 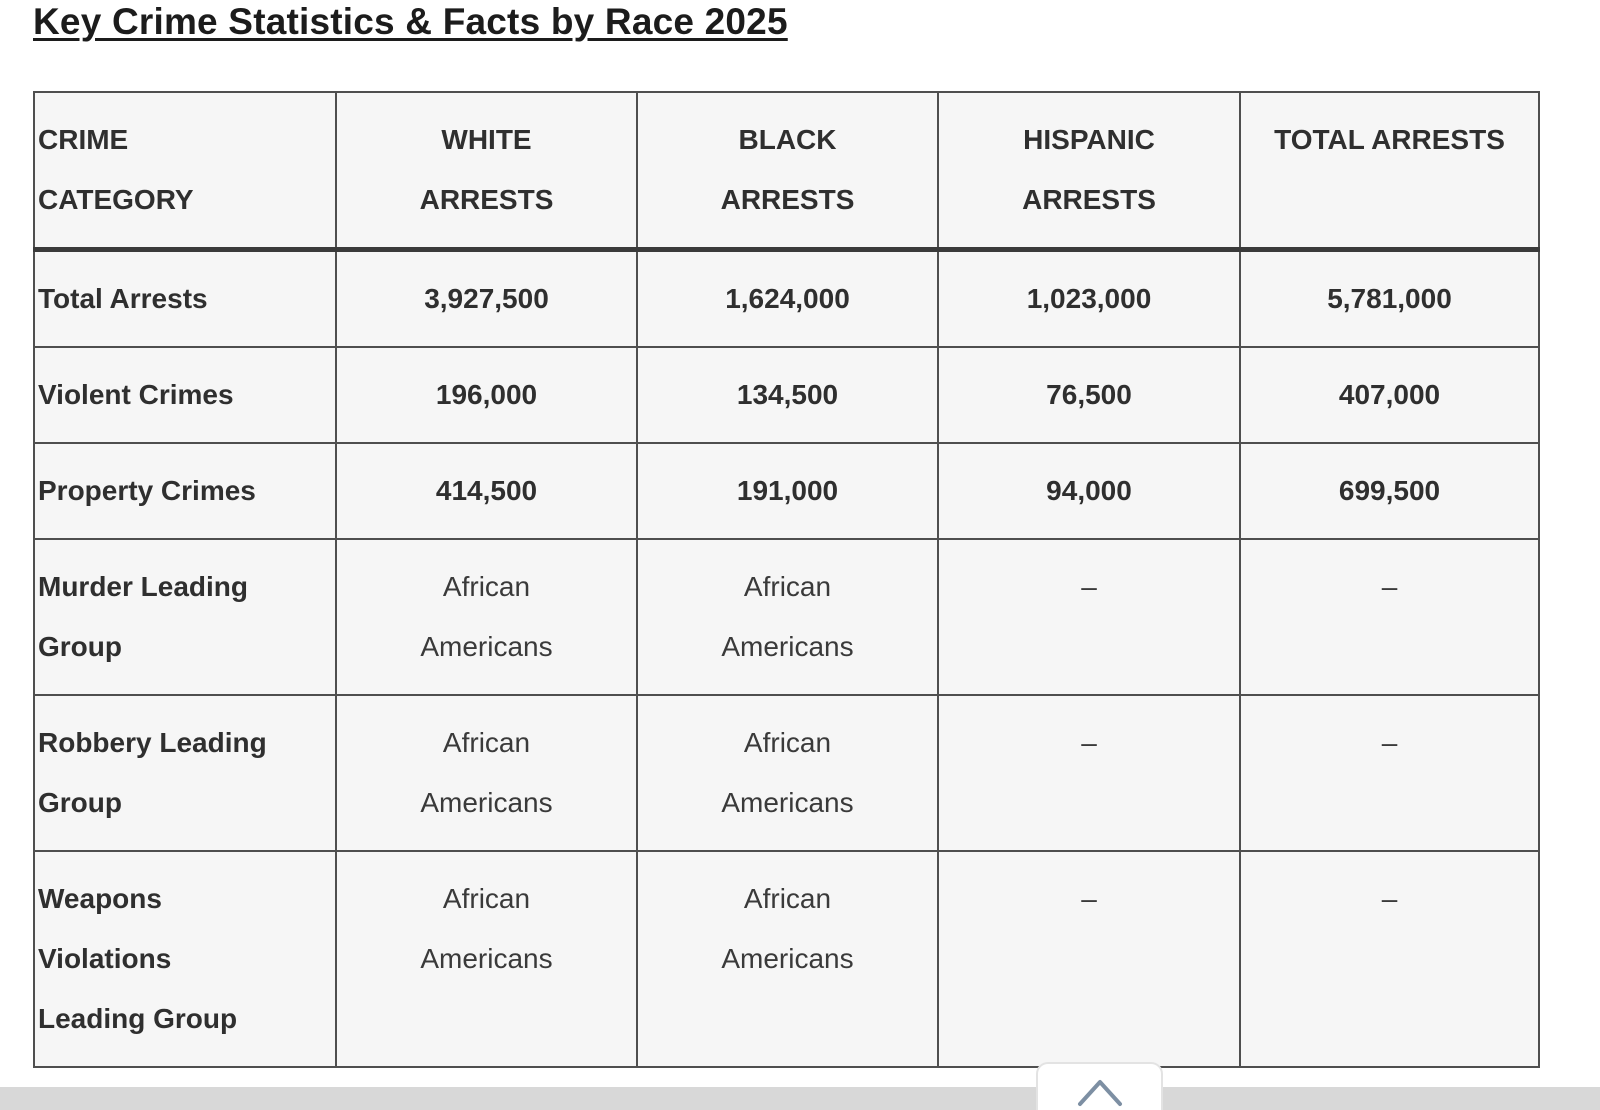 What do you see at coordinates (185, 171) in the screenshot?
I see `column-header-crime-category: CRIME CATEGORY` at bounding box center [185, 171].